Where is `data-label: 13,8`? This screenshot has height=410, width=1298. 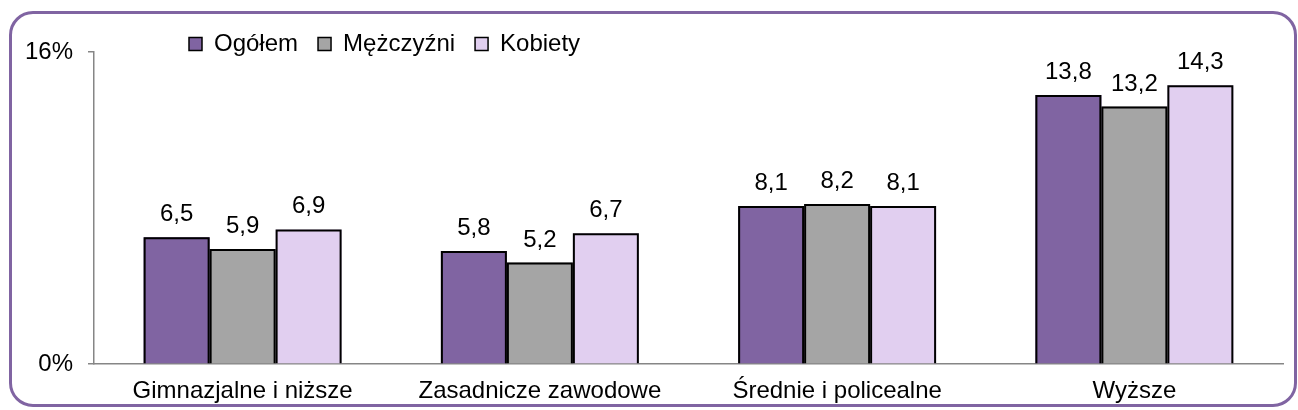 data-label: 13,8 is located at coordinates (1068, 70).